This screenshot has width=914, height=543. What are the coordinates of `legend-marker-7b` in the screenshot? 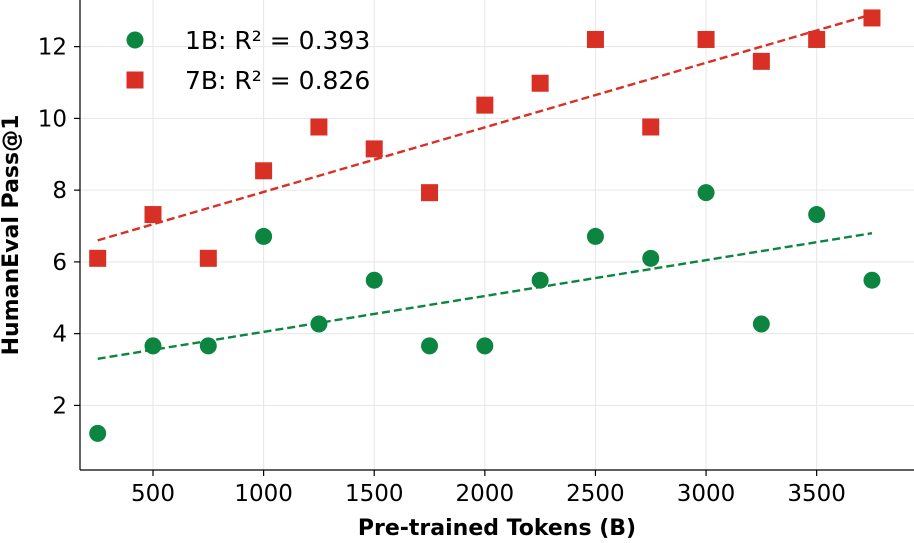 It's located at (135, 80).